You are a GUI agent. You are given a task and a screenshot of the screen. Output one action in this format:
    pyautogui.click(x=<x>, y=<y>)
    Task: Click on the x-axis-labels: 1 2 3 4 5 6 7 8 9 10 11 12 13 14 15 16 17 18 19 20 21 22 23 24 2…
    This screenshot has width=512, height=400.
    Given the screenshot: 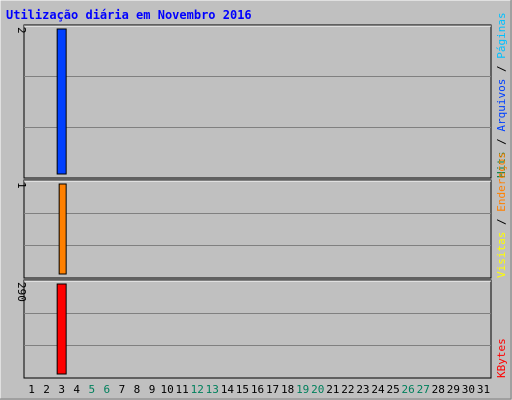 What is the action you would take?
    pyautogui.click(x=259, y=389)
    